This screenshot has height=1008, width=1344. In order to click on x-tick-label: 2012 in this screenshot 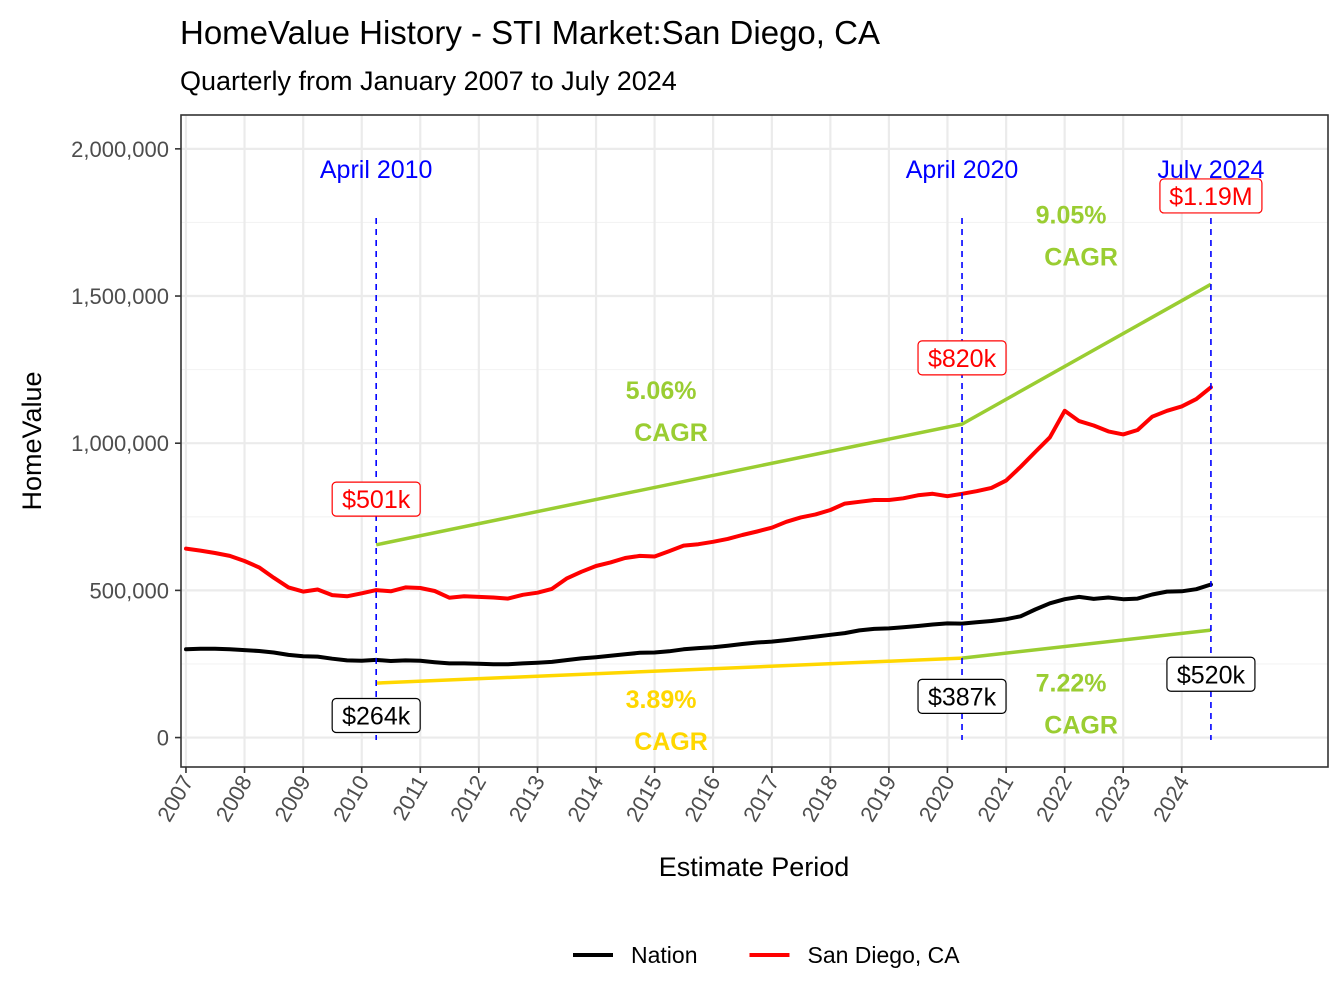, I will do `click(468, 798)`.